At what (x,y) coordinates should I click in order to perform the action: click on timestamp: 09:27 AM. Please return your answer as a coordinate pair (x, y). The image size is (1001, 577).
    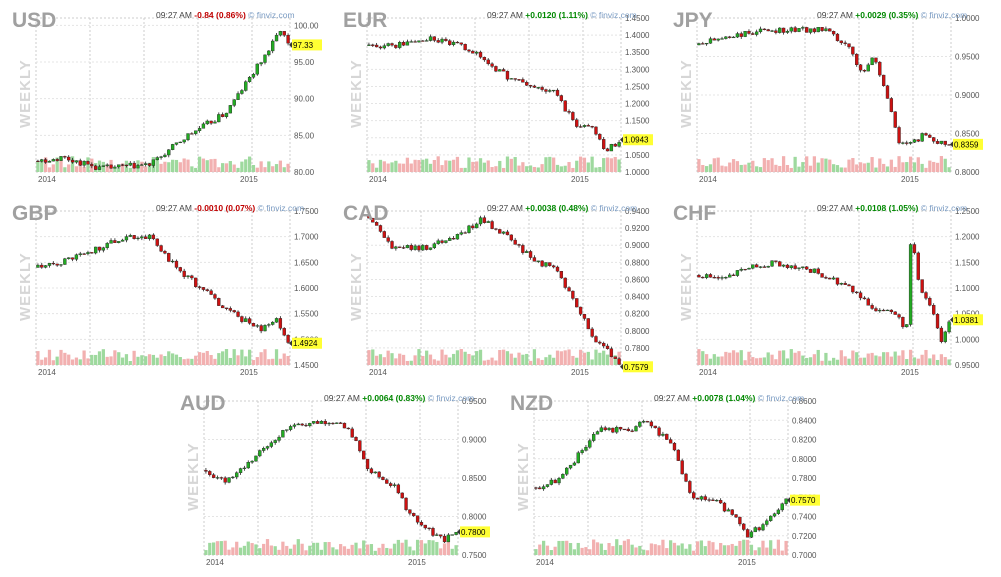
    Looking at the image, I should click on (175, 208).